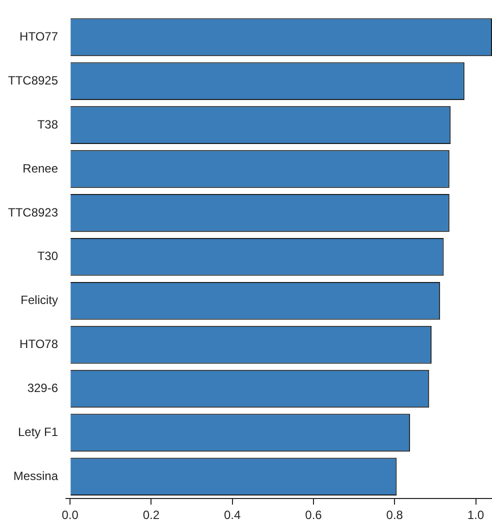  Describe the element at coordinates (475, 515) in the screenshot. I see `x-tick-label: 1.0` at that location.